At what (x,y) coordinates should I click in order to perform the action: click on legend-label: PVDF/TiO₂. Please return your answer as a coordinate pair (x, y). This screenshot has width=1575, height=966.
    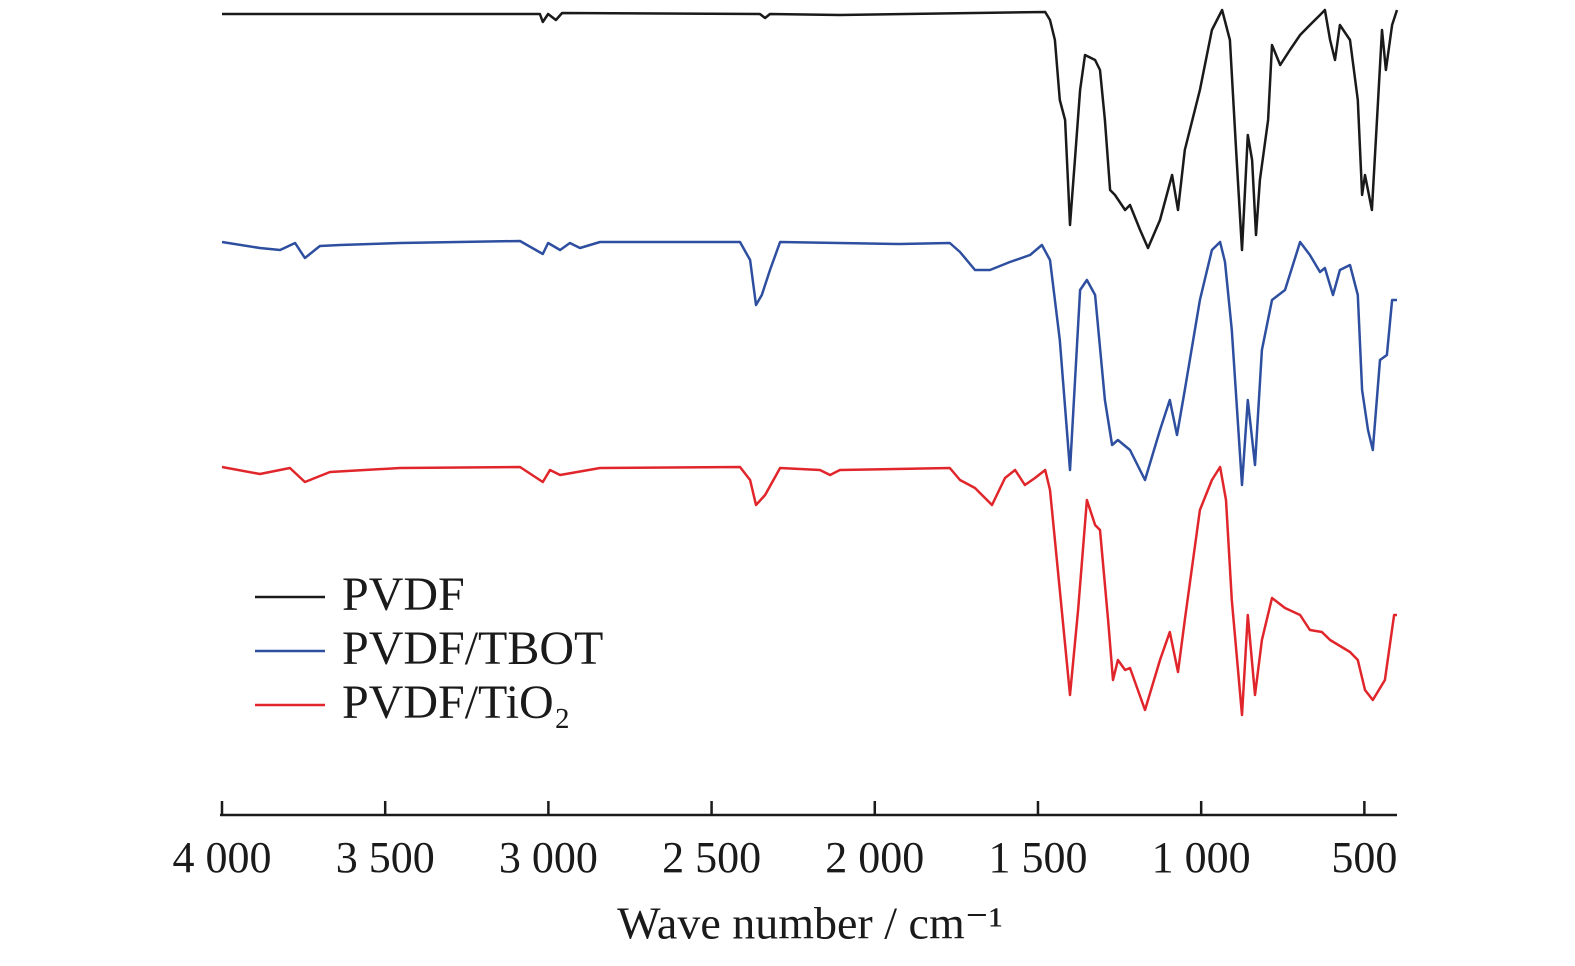
    Looking at the image, I should click on (456, 702).